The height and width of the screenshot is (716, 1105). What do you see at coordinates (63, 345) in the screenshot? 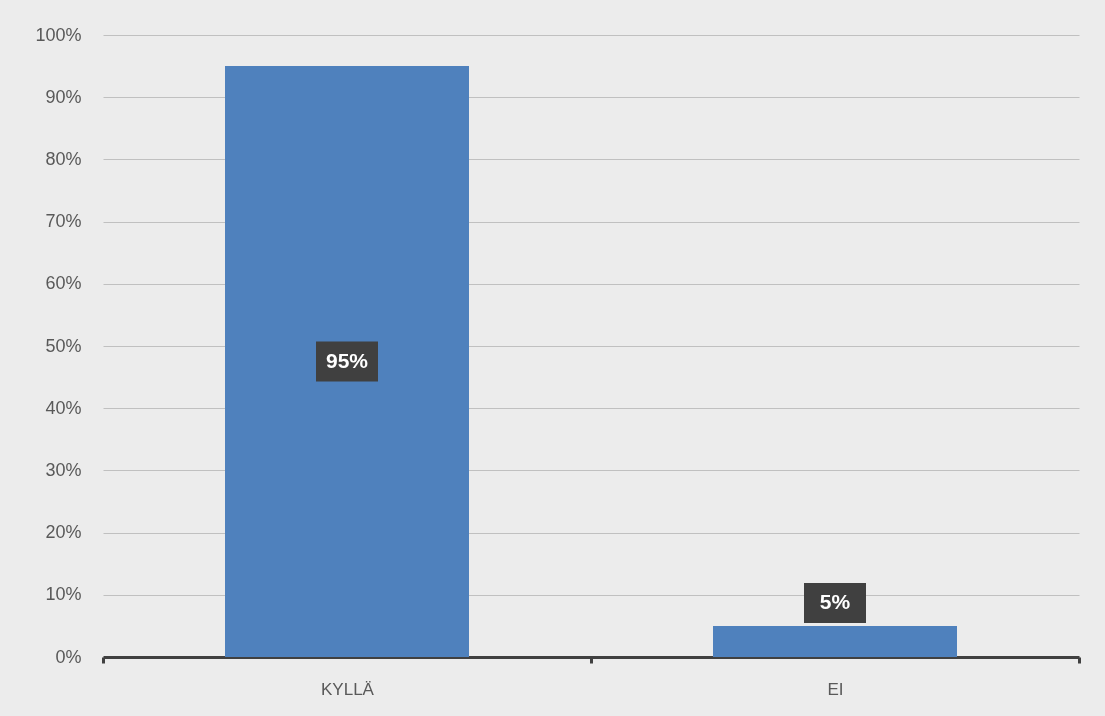
I see `y-tick-label: 50%` at bounding box center [63, 345].